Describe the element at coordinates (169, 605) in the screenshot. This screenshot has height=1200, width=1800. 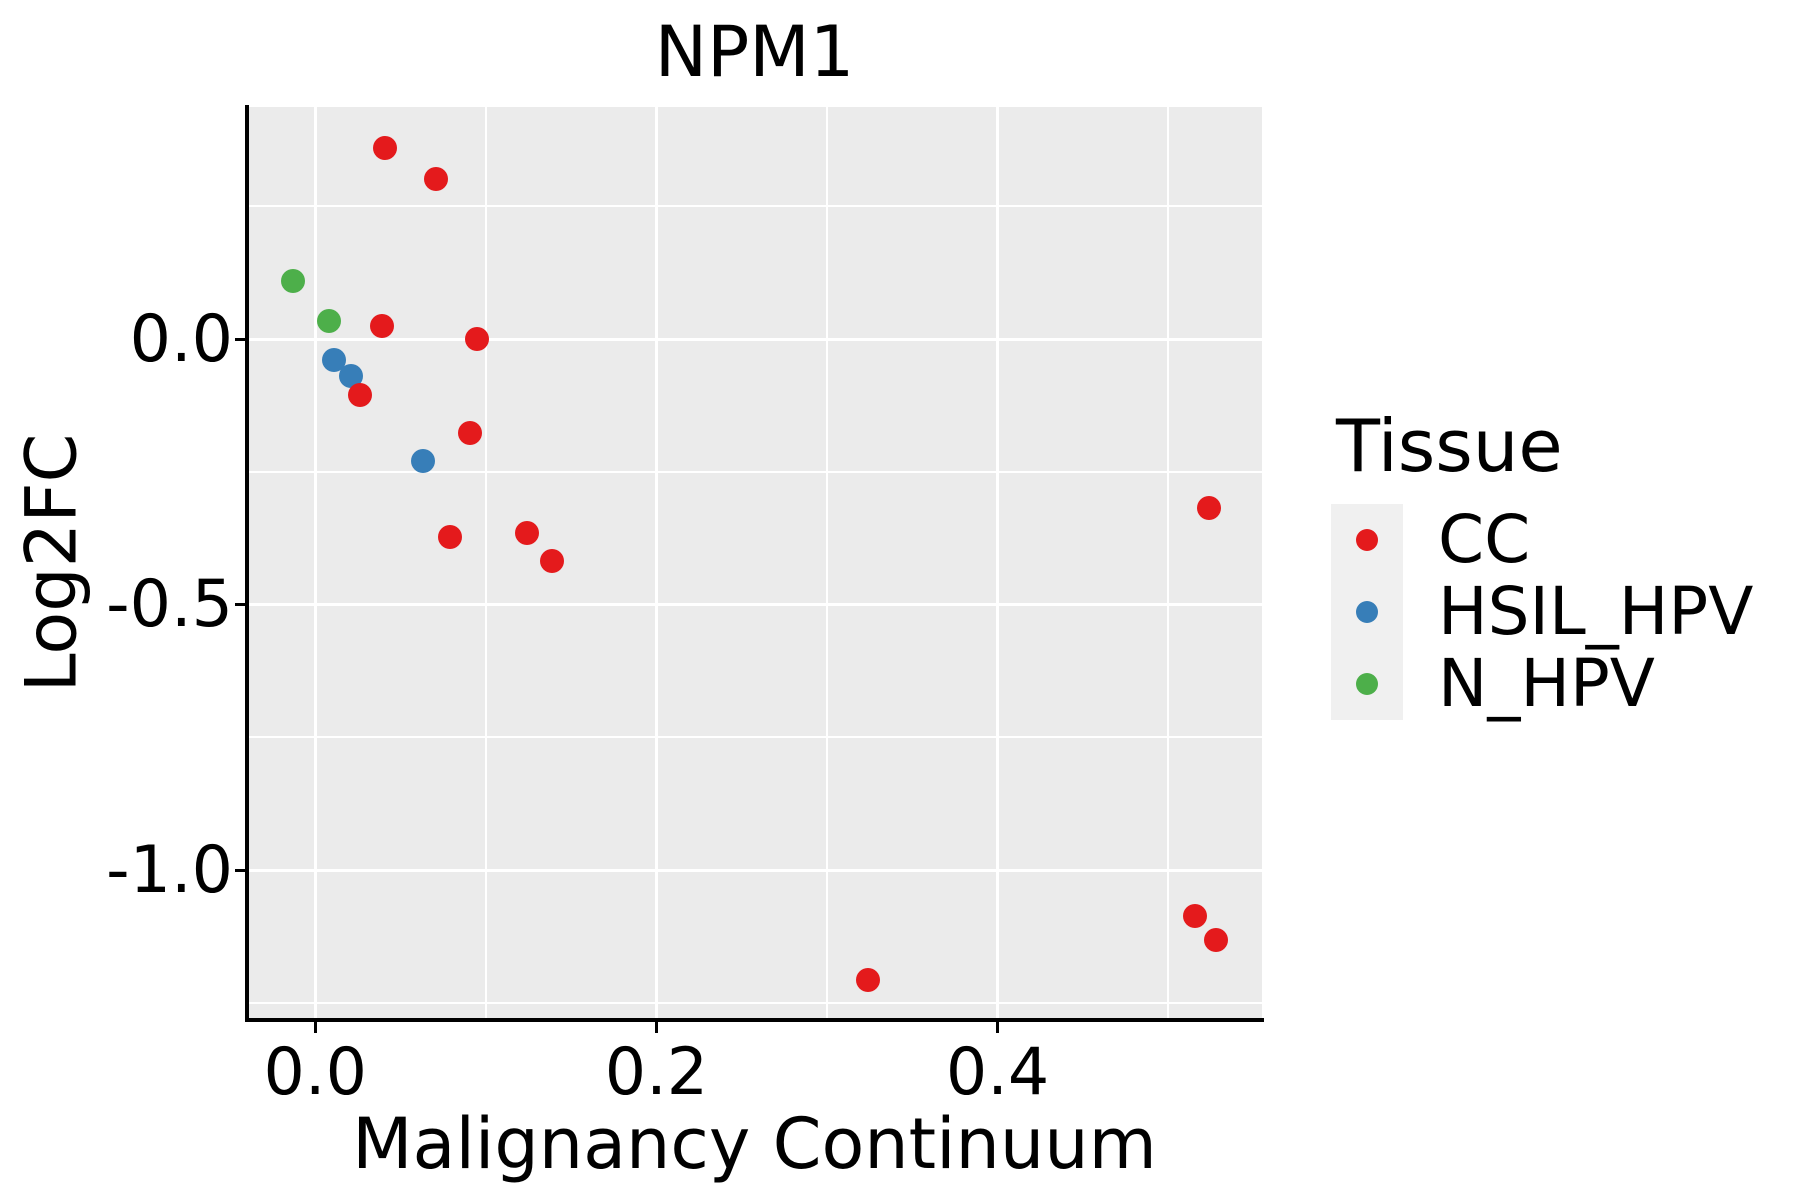
I see `y-tick-label: -0.5` at that location.